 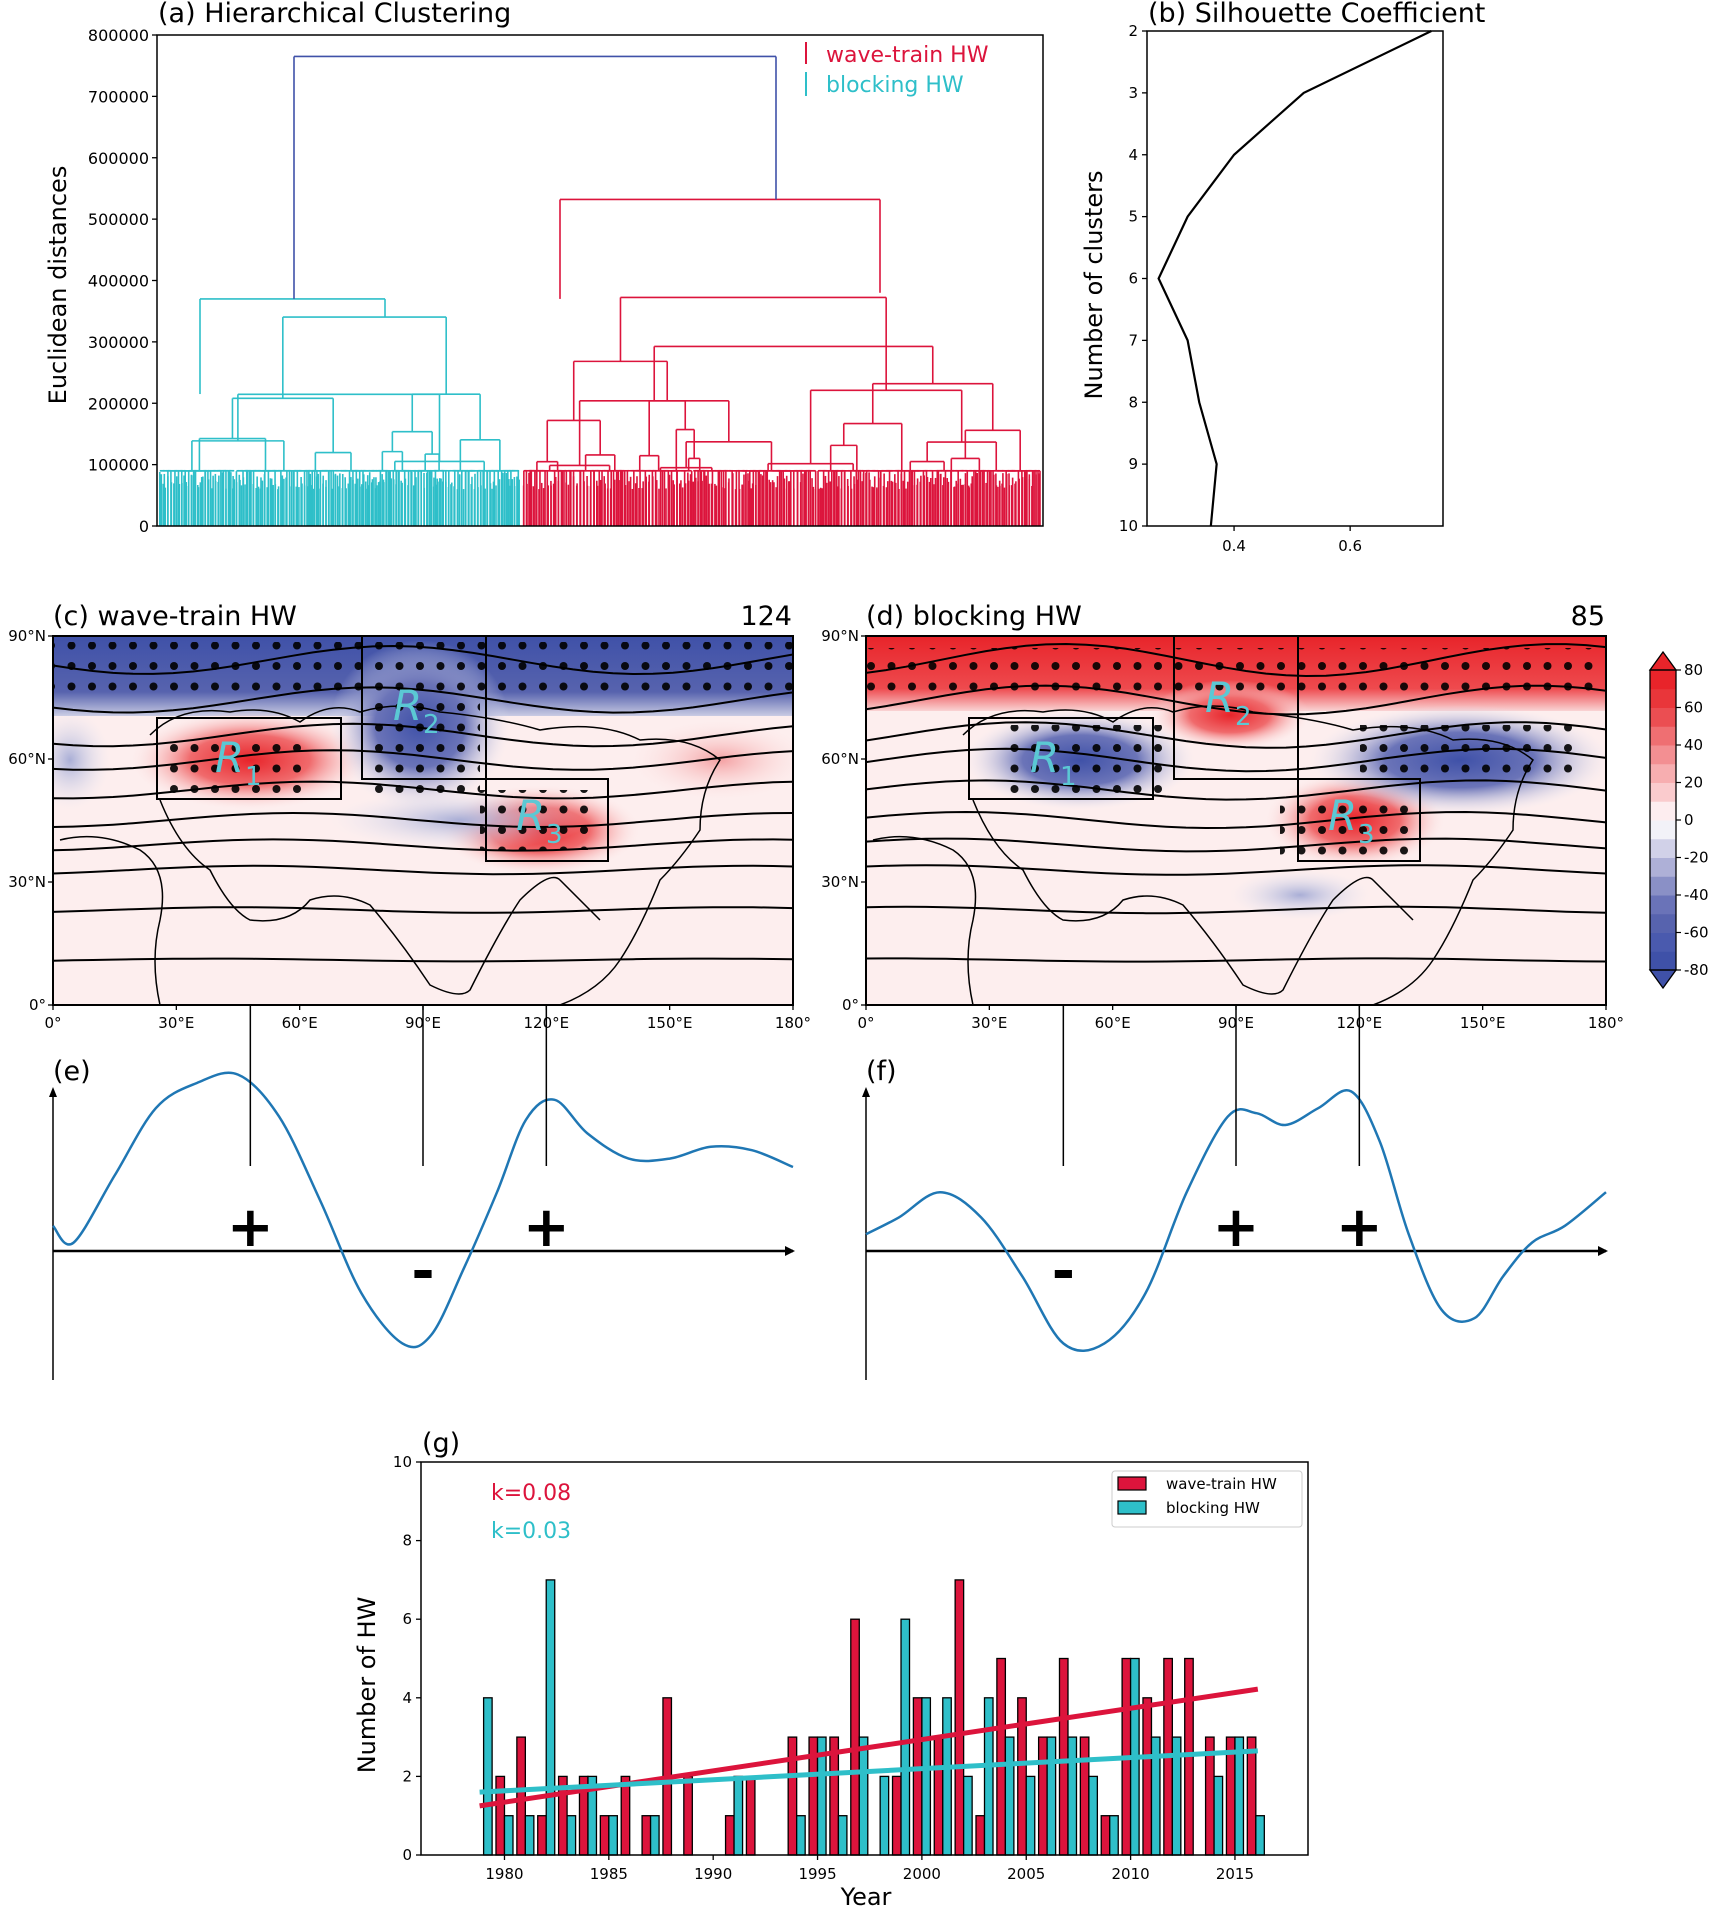 I want to click on lon-tick-label: 150°E, so click(x=670, y=1023).